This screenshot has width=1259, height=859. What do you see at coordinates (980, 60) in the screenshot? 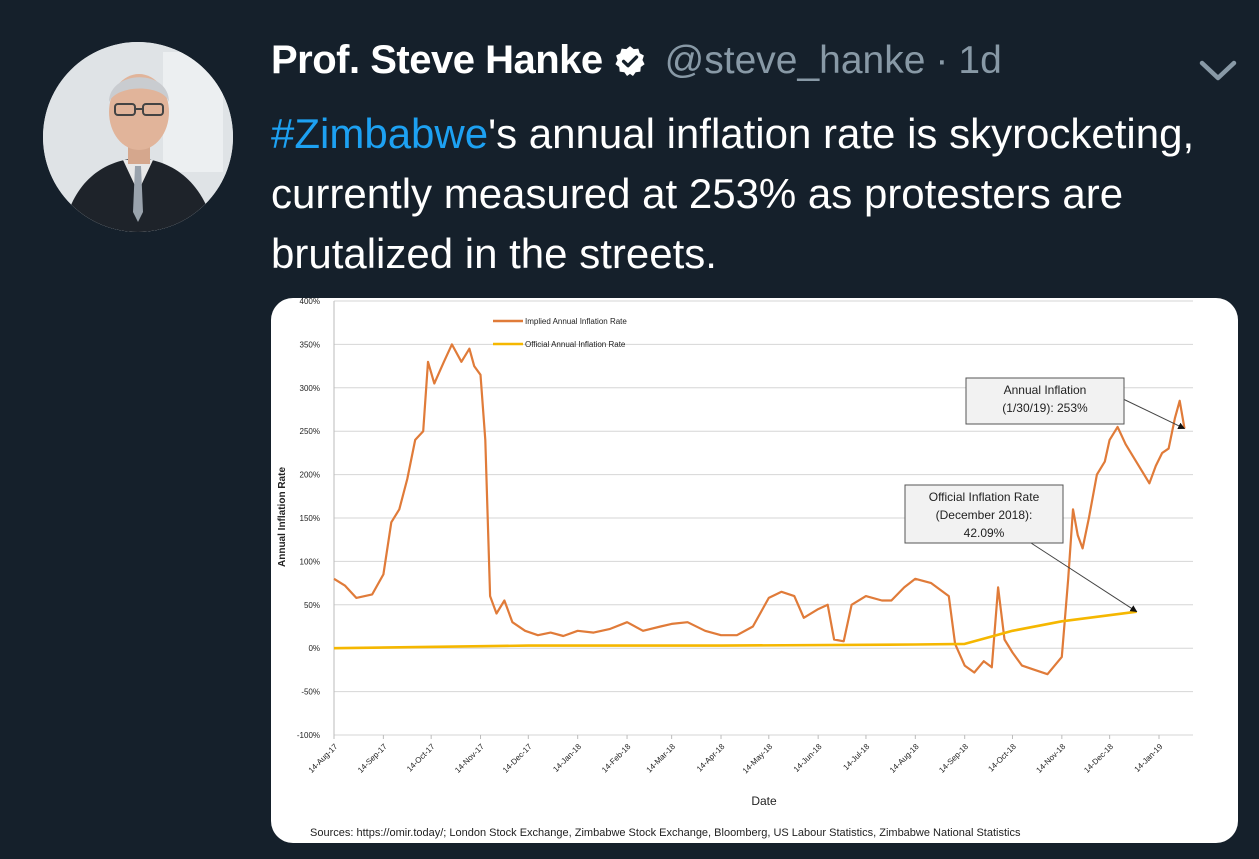
I see `tweet-timestamp: 1d` at bounding box center [980, 60].